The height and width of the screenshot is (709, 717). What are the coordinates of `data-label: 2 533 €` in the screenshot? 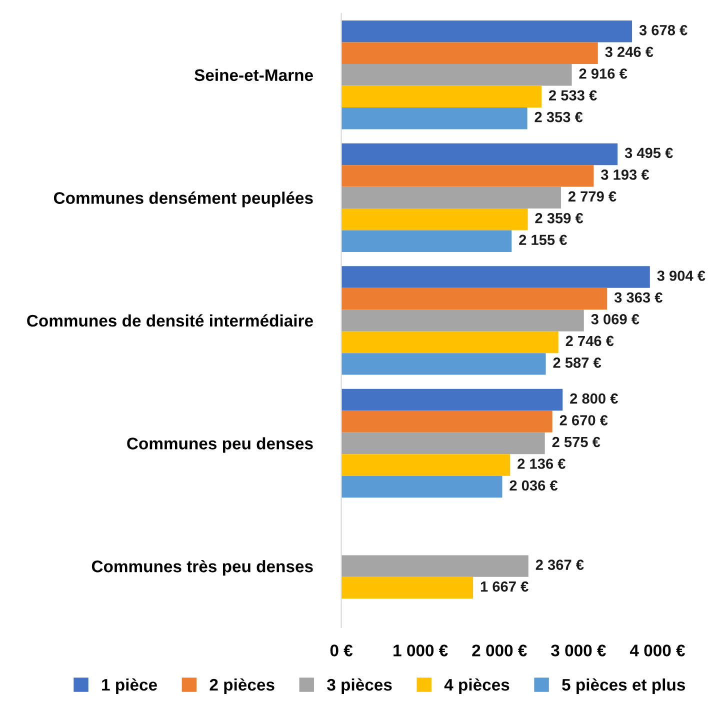 It's located at (572, 95).